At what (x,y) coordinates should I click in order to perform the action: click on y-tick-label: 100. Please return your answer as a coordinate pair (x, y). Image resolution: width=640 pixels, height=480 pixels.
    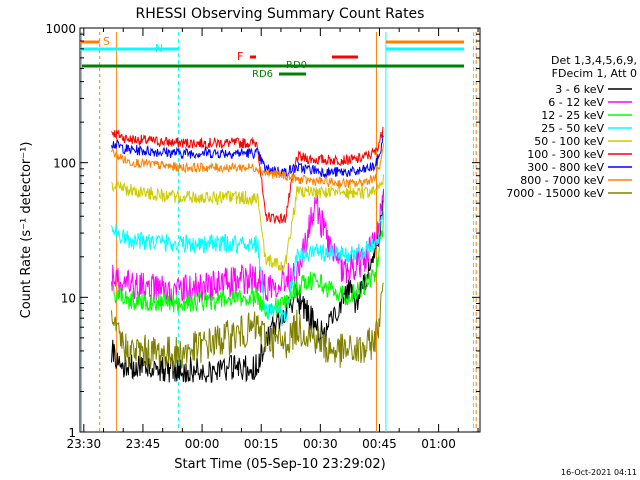
    Looking at the image, I should click on (64, 164).